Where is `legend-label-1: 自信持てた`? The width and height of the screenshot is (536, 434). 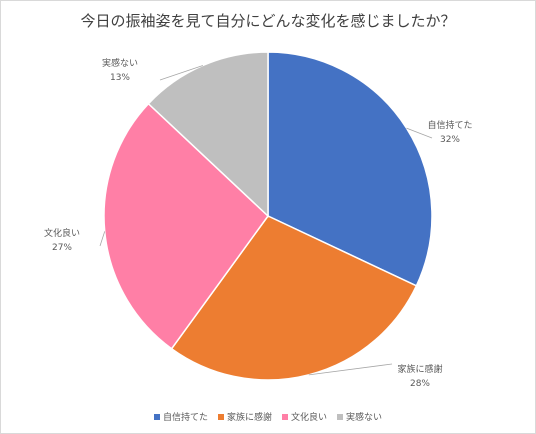 legend-label-1: 自信持てた is located at coordinates (185, 418).